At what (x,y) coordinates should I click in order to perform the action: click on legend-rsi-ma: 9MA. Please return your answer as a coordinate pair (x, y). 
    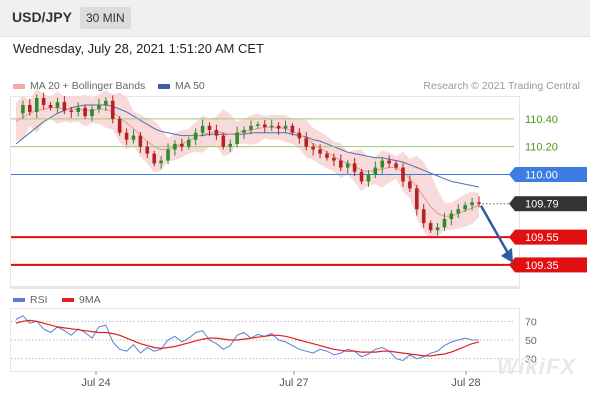
    Looking at the image, I should click on (81, 300).